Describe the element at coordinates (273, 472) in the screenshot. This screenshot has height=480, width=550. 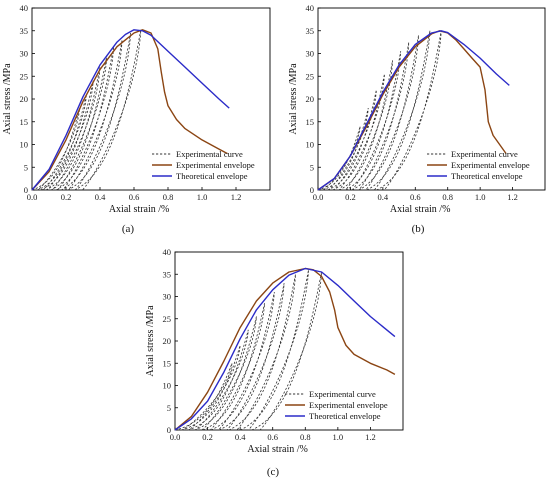
I see `panel-caption: (c)` at that location.